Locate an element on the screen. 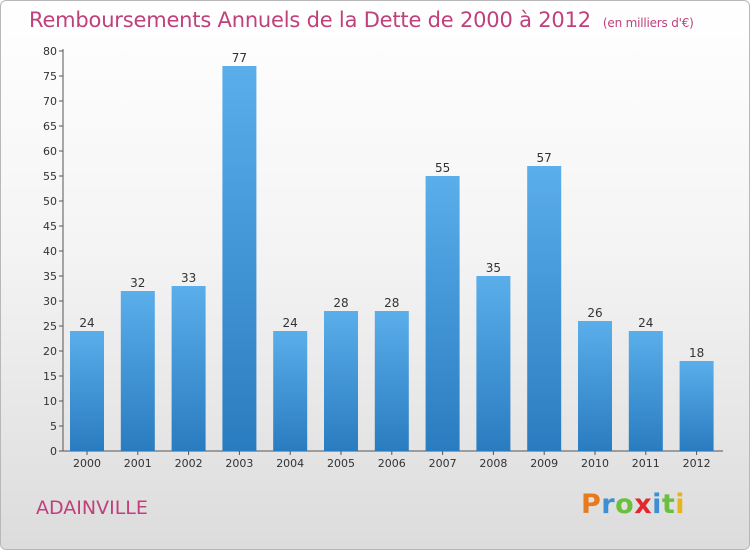  value-label-2007: 55 is located at coordinates (442, 168).